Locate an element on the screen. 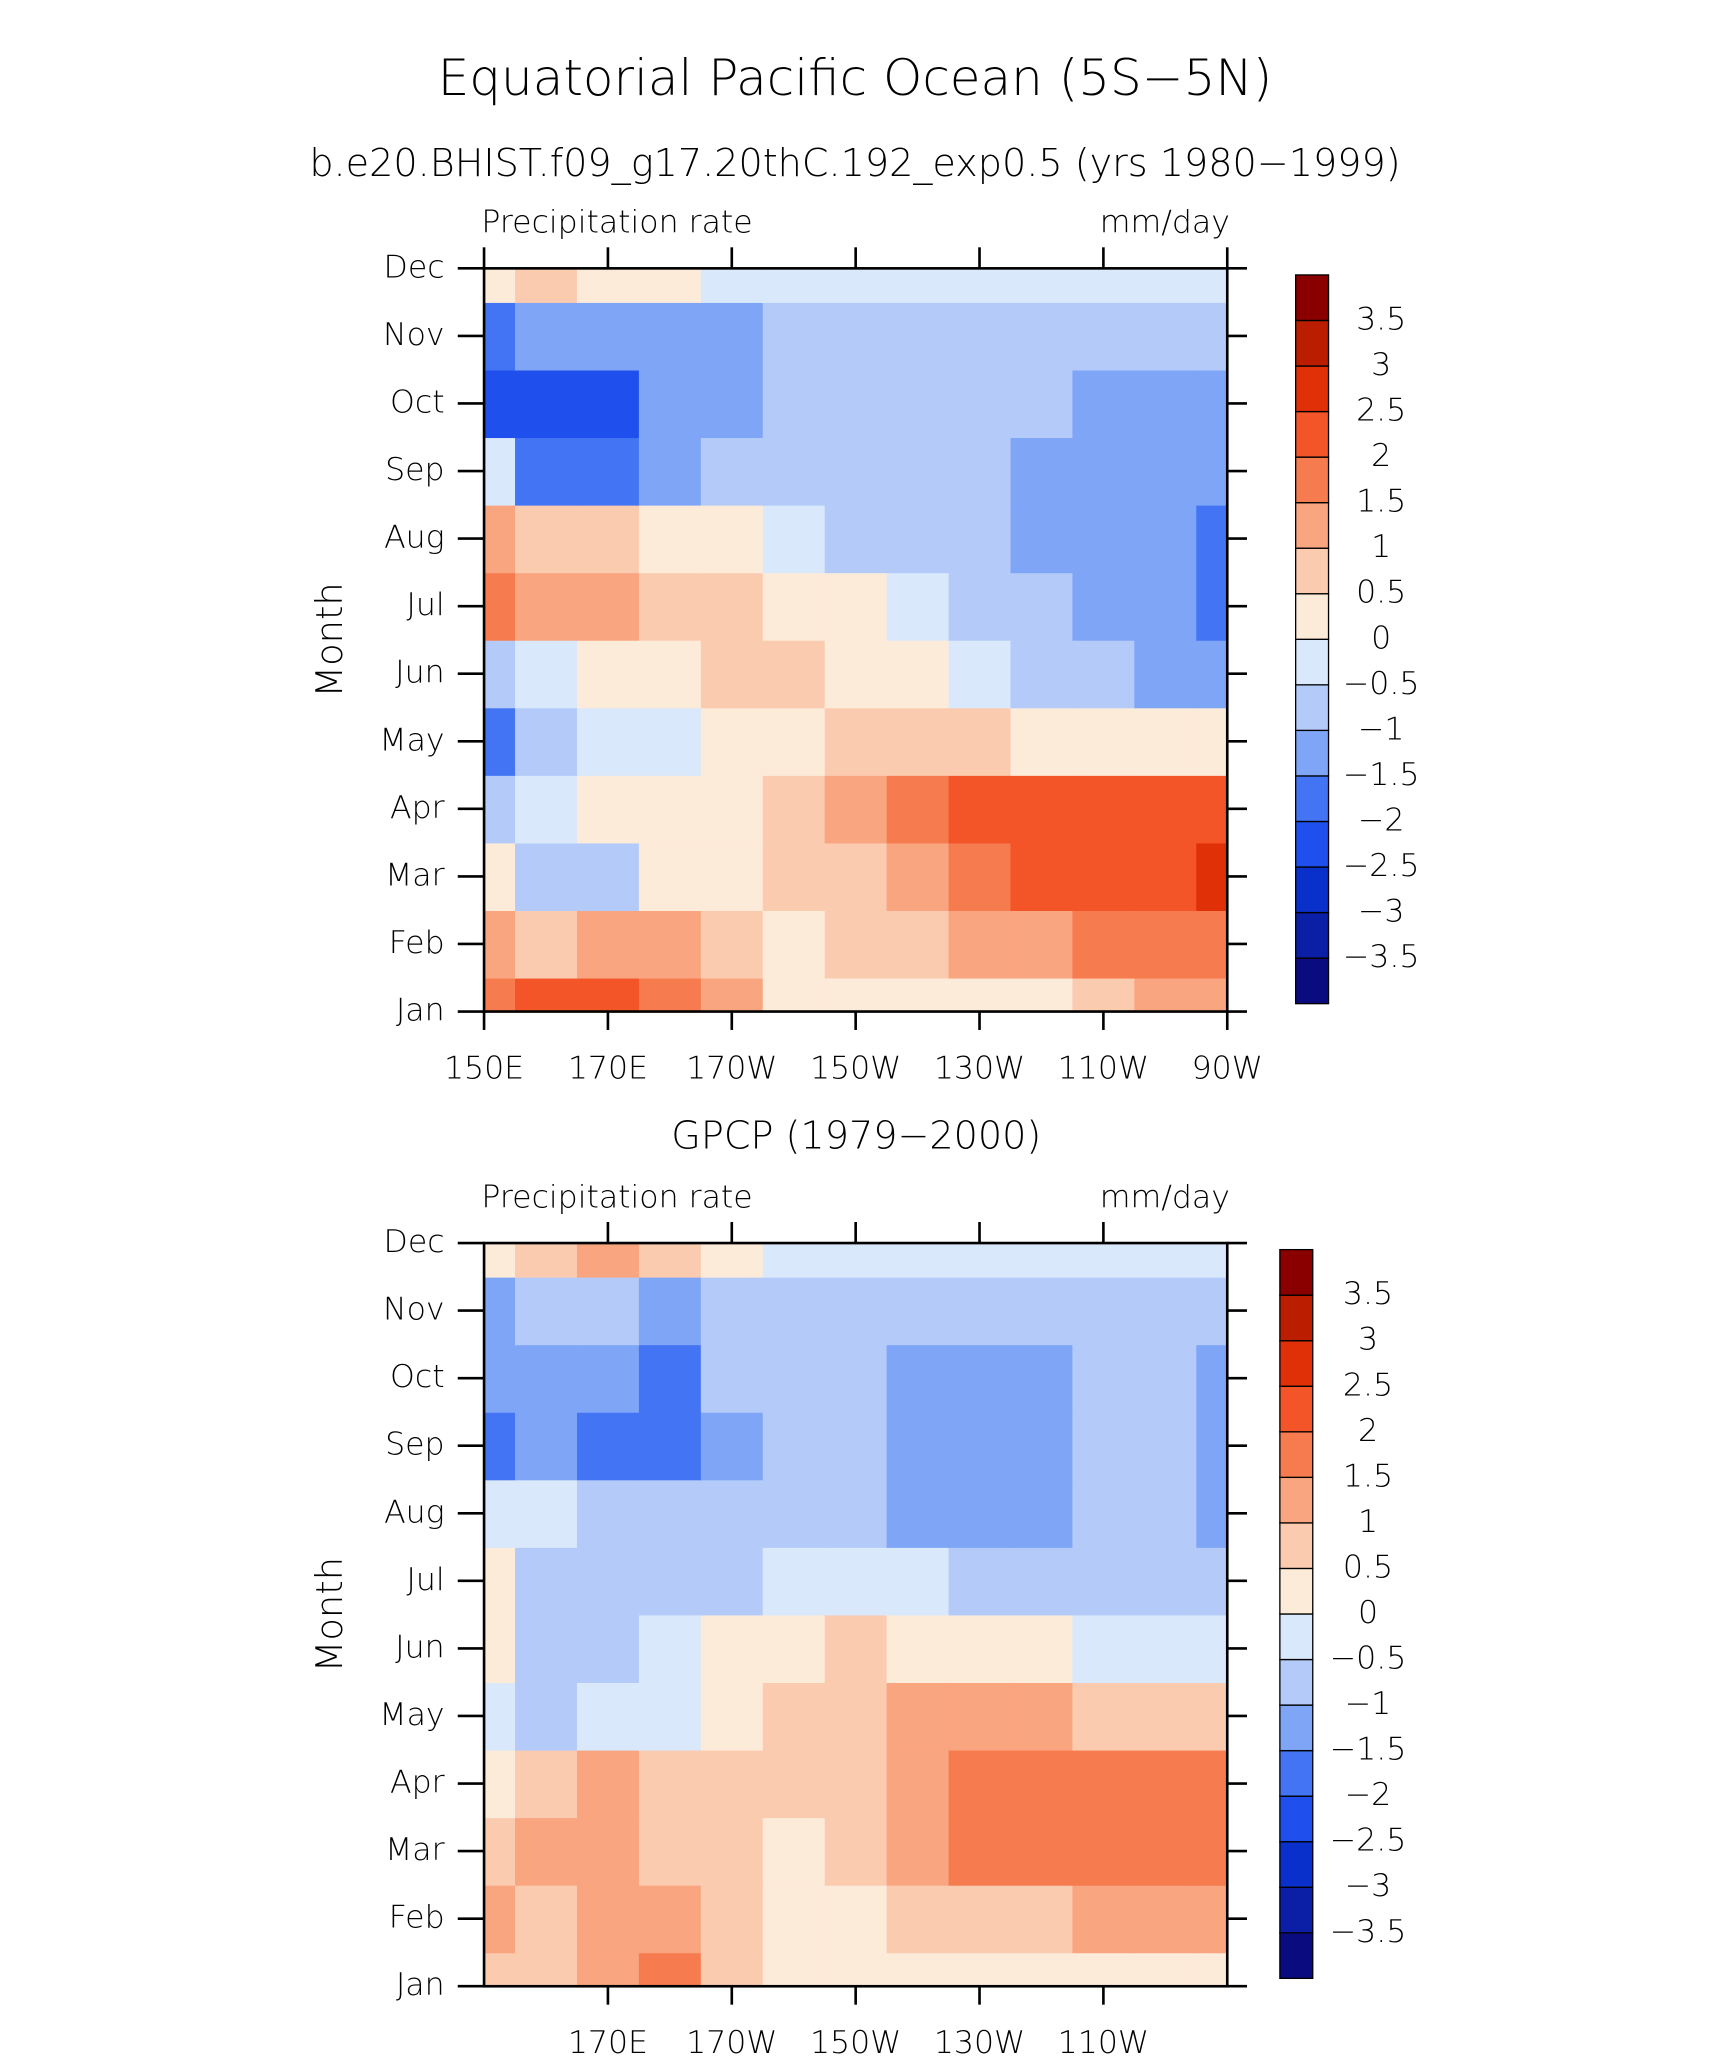  colorbar-label: 0 is located at coordinates (1381, 638).